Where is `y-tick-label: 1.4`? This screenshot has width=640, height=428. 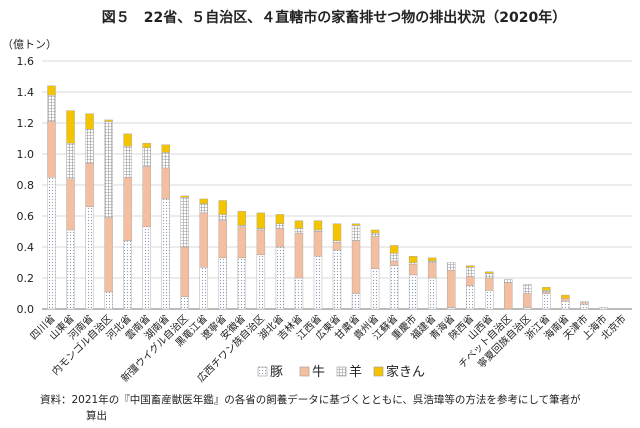 y-tick-label: 1.4 is located at coordinates (26, 92).